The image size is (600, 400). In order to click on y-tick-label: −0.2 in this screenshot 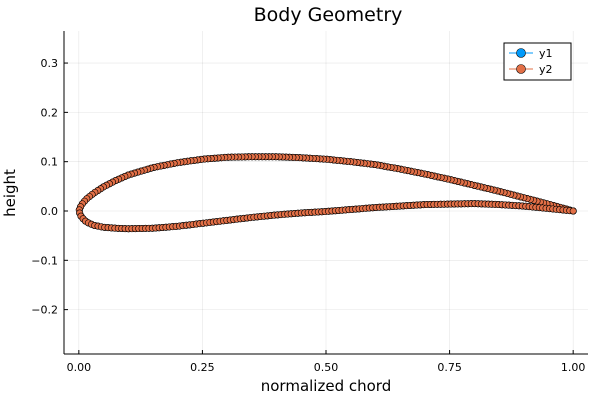, I will do `click(44, 310)`.